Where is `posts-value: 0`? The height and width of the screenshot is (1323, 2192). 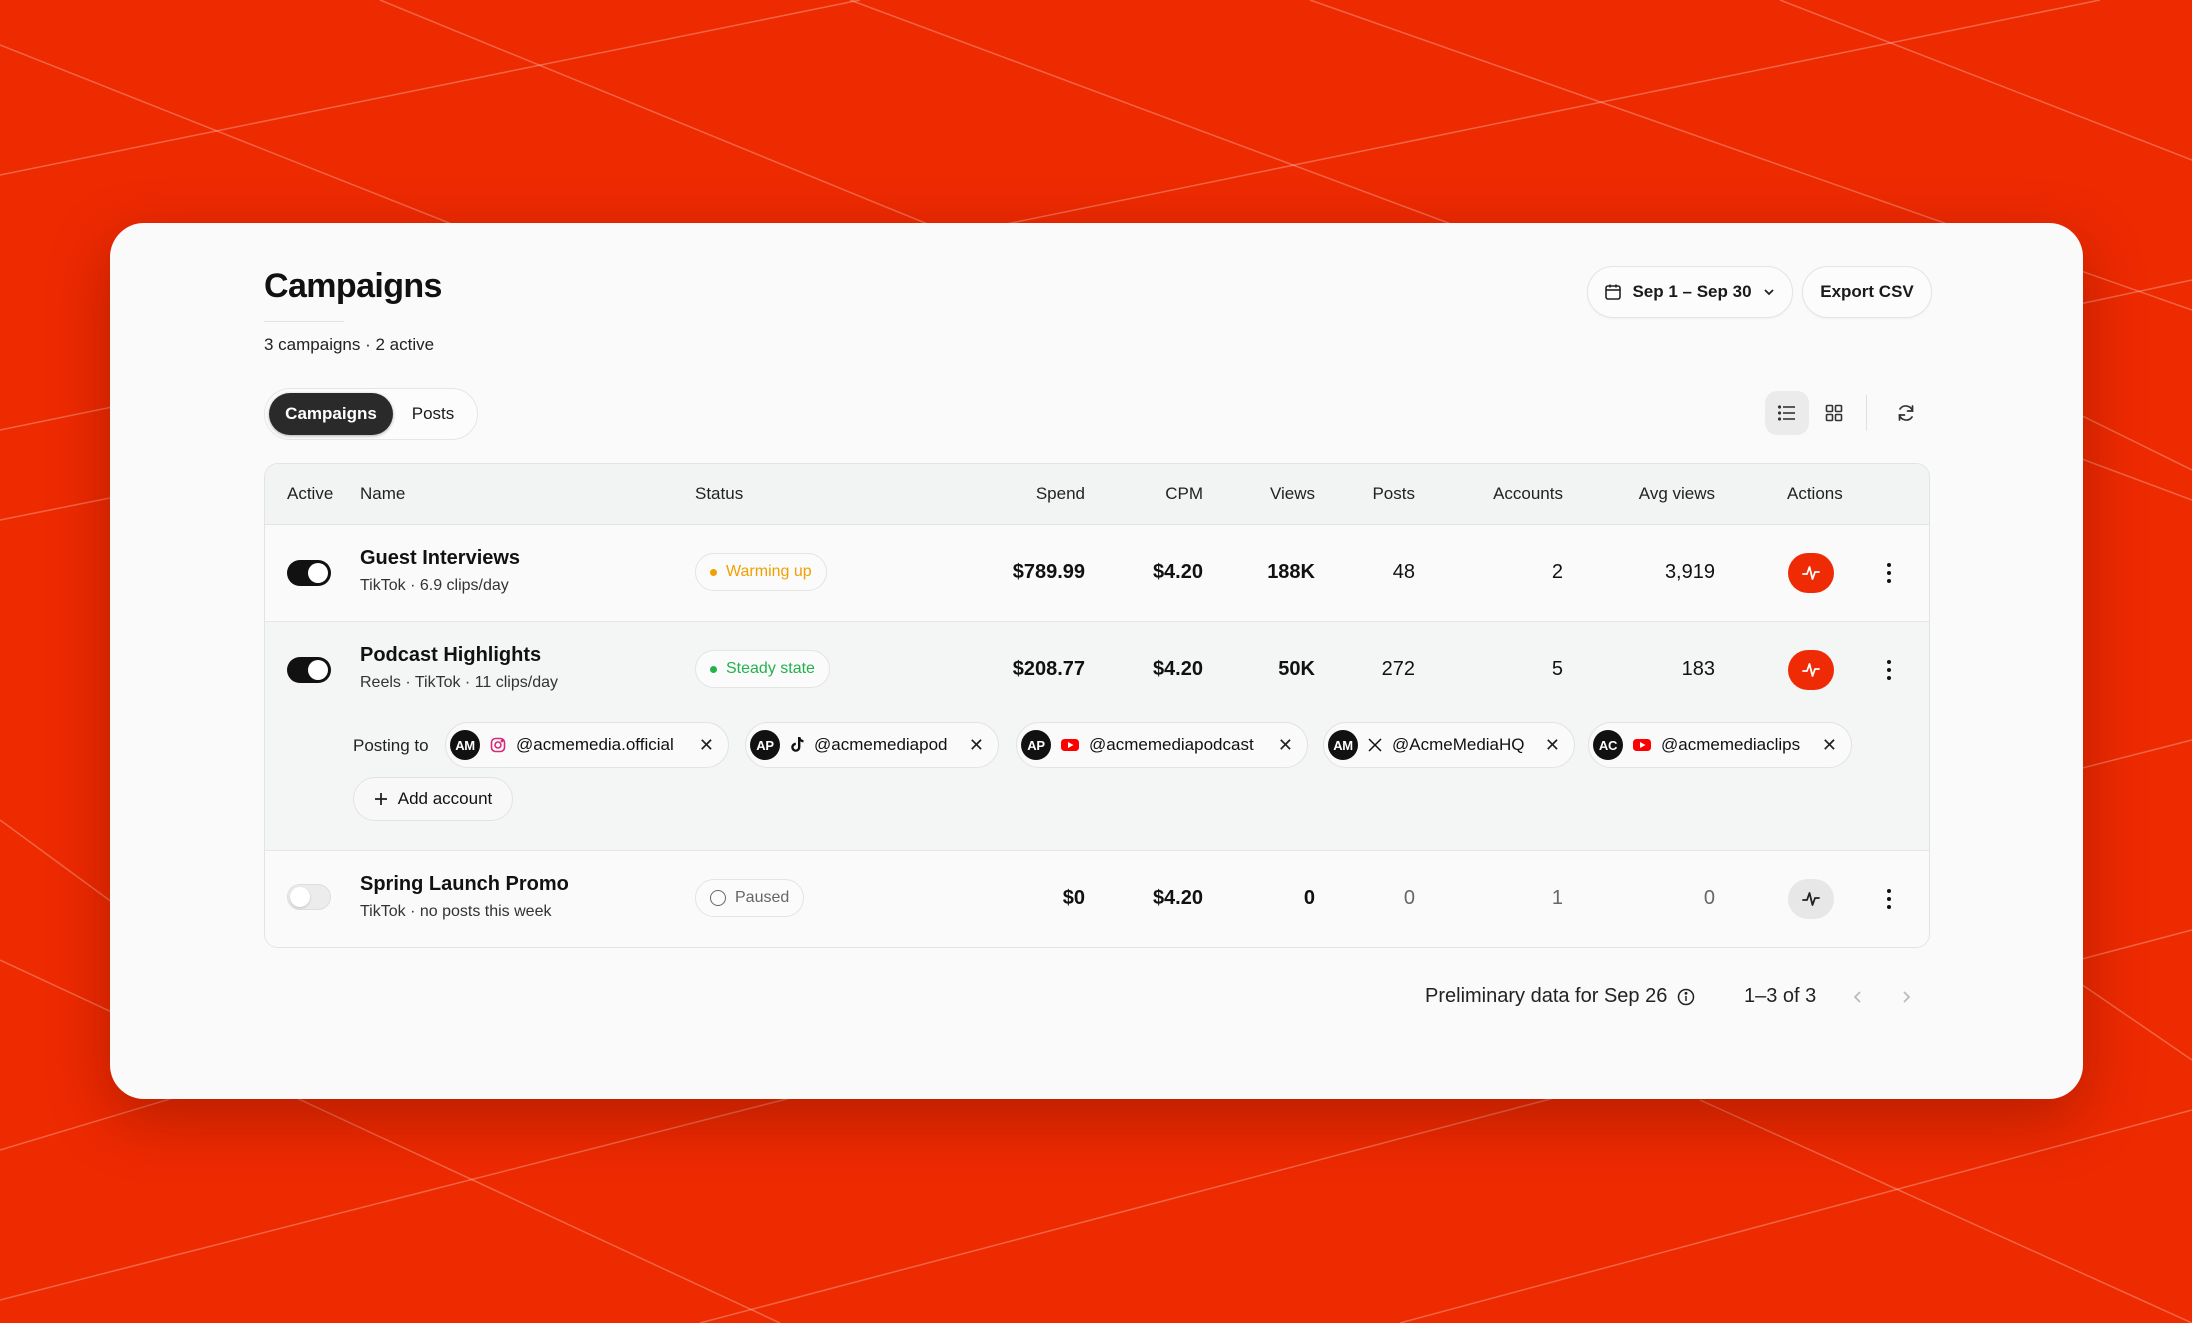
posts-value: 0 is located at coordinates (1409, 898).